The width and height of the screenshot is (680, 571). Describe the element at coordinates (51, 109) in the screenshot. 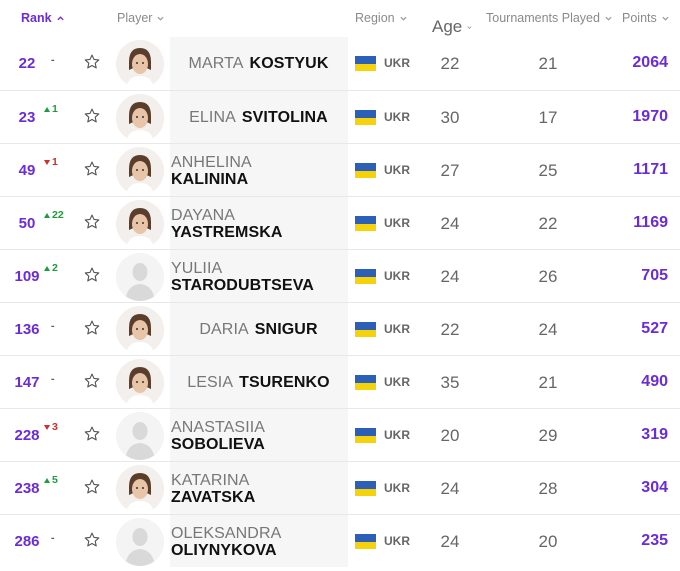

I see `rank-change-up: 1` at that location.